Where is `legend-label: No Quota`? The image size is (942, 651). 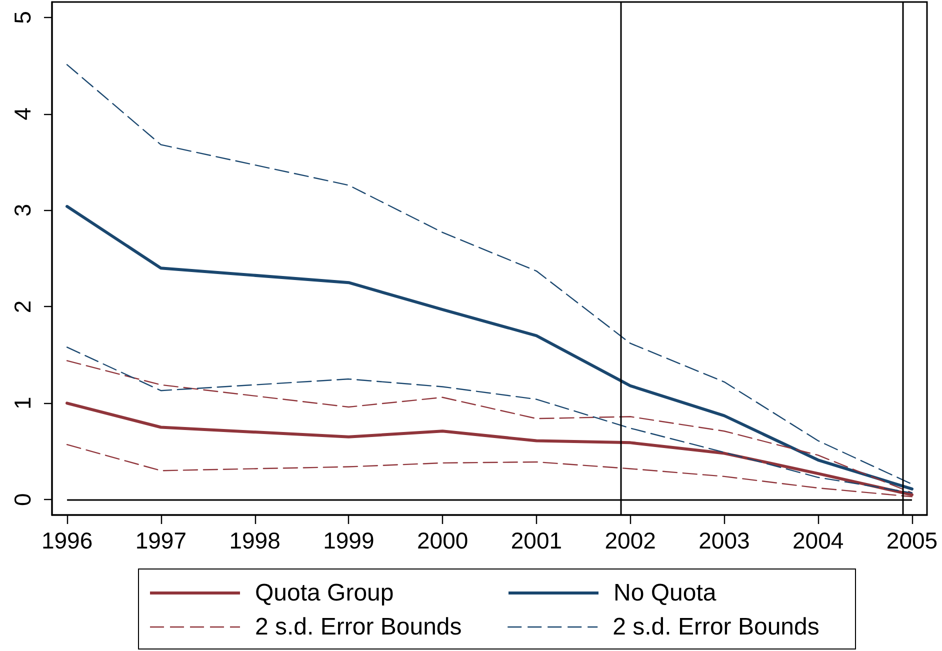
legend-label: No Quota is located at coordinates (665, 593).